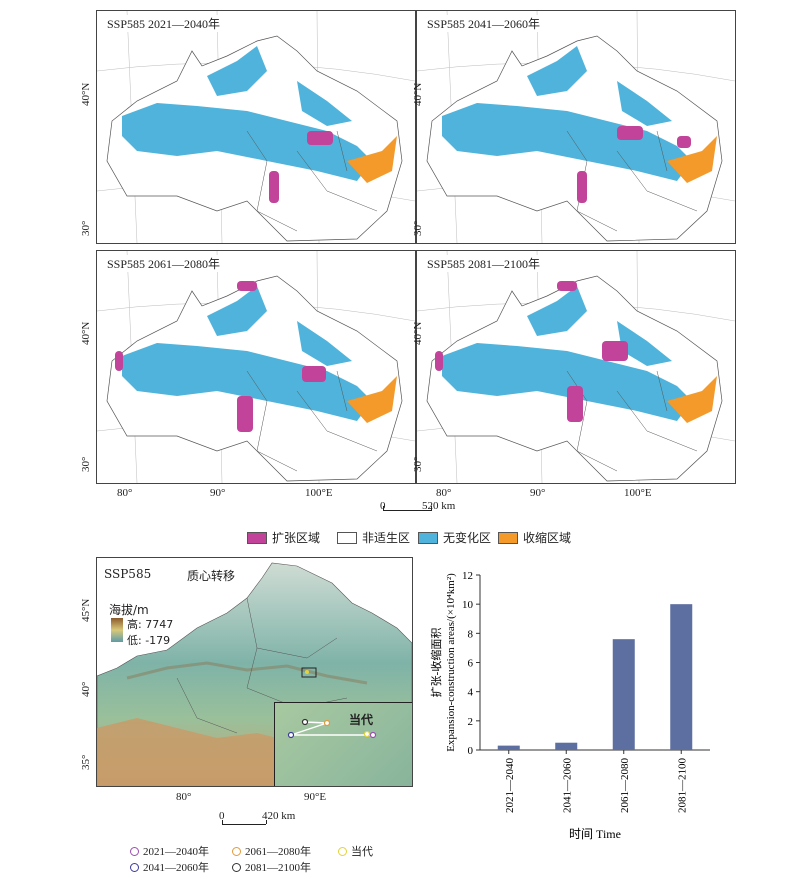 Image resolution: width=800 pixels, height=884 pixels. I want to click on lat-label-30-bottom: 30°, so click(86, 464).